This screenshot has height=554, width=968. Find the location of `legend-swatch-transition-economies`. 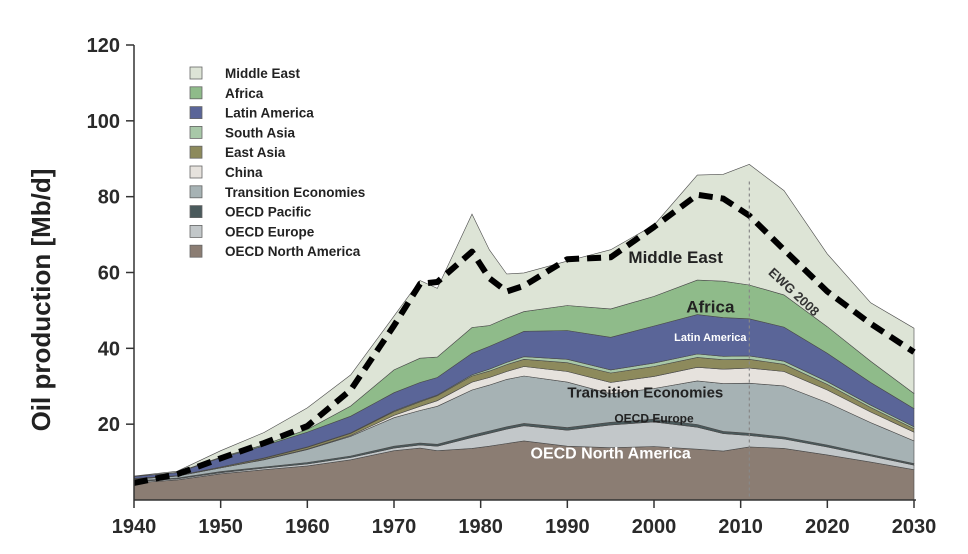

legend-swatch-transition-economies is located at coordinates (196, 192).